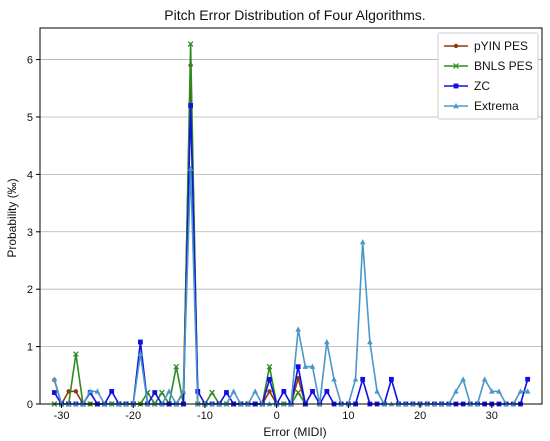 This screenshot has width=550, height=441. What do you see at coordinates (496, 106) in the screenshot?
I see `legend-label: Extrema` at bounding box center [496, 106].